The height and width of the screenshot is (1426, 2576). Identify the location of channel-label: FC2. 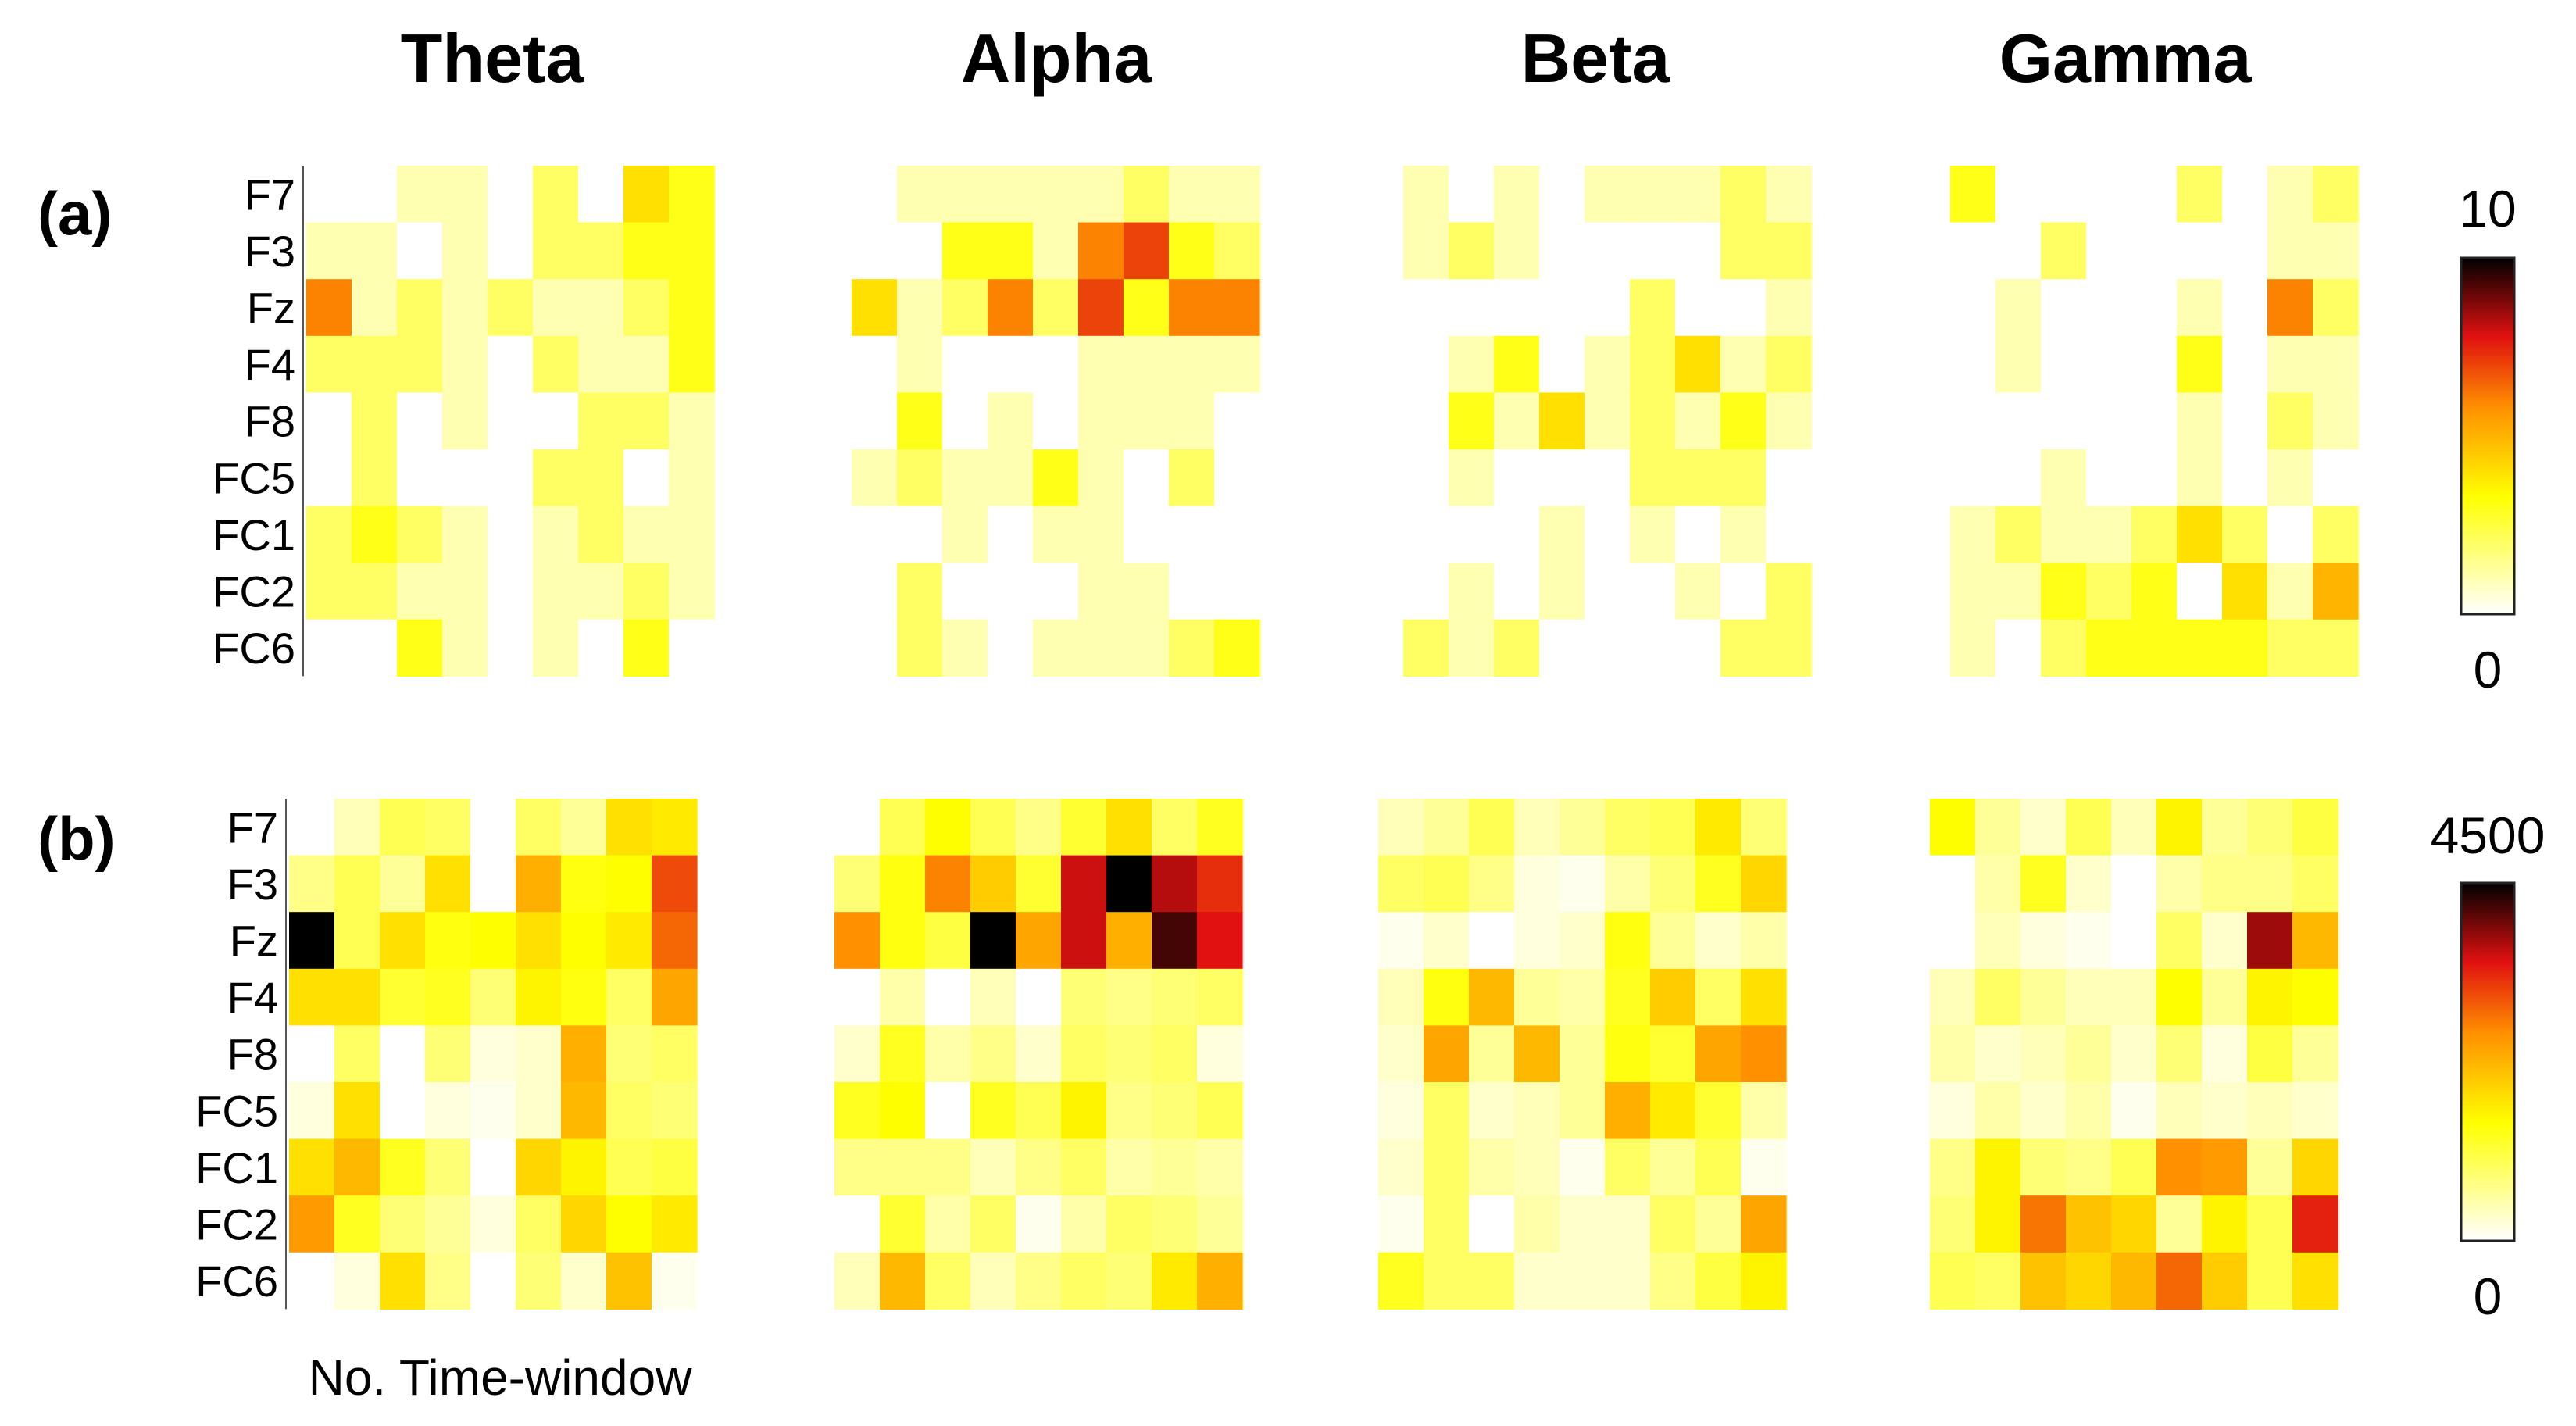
(237, 1224).